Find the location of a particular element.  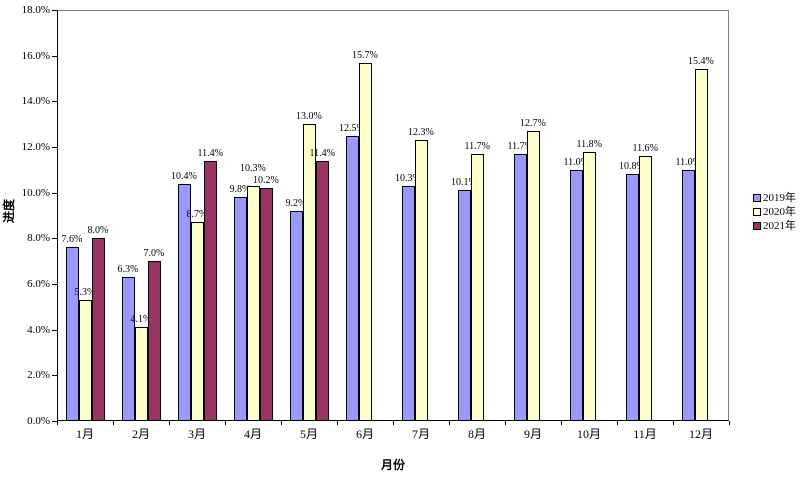

data-label: 9.8% is located at coordinates (240, 190).